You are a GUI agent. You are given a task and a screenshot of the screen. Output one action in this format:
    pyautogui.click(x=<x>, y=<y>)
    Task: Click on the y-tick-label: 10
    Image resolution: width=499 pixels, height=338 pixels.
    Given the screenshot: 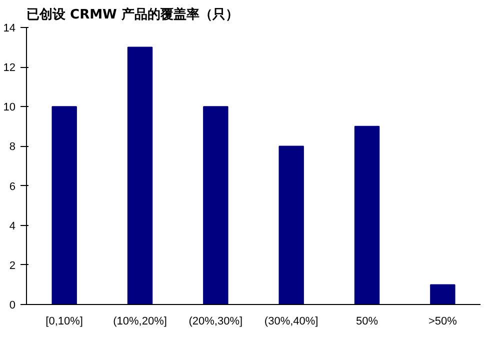 What is the action you would take?
    pyautogui.click(x=9, y=108)
    